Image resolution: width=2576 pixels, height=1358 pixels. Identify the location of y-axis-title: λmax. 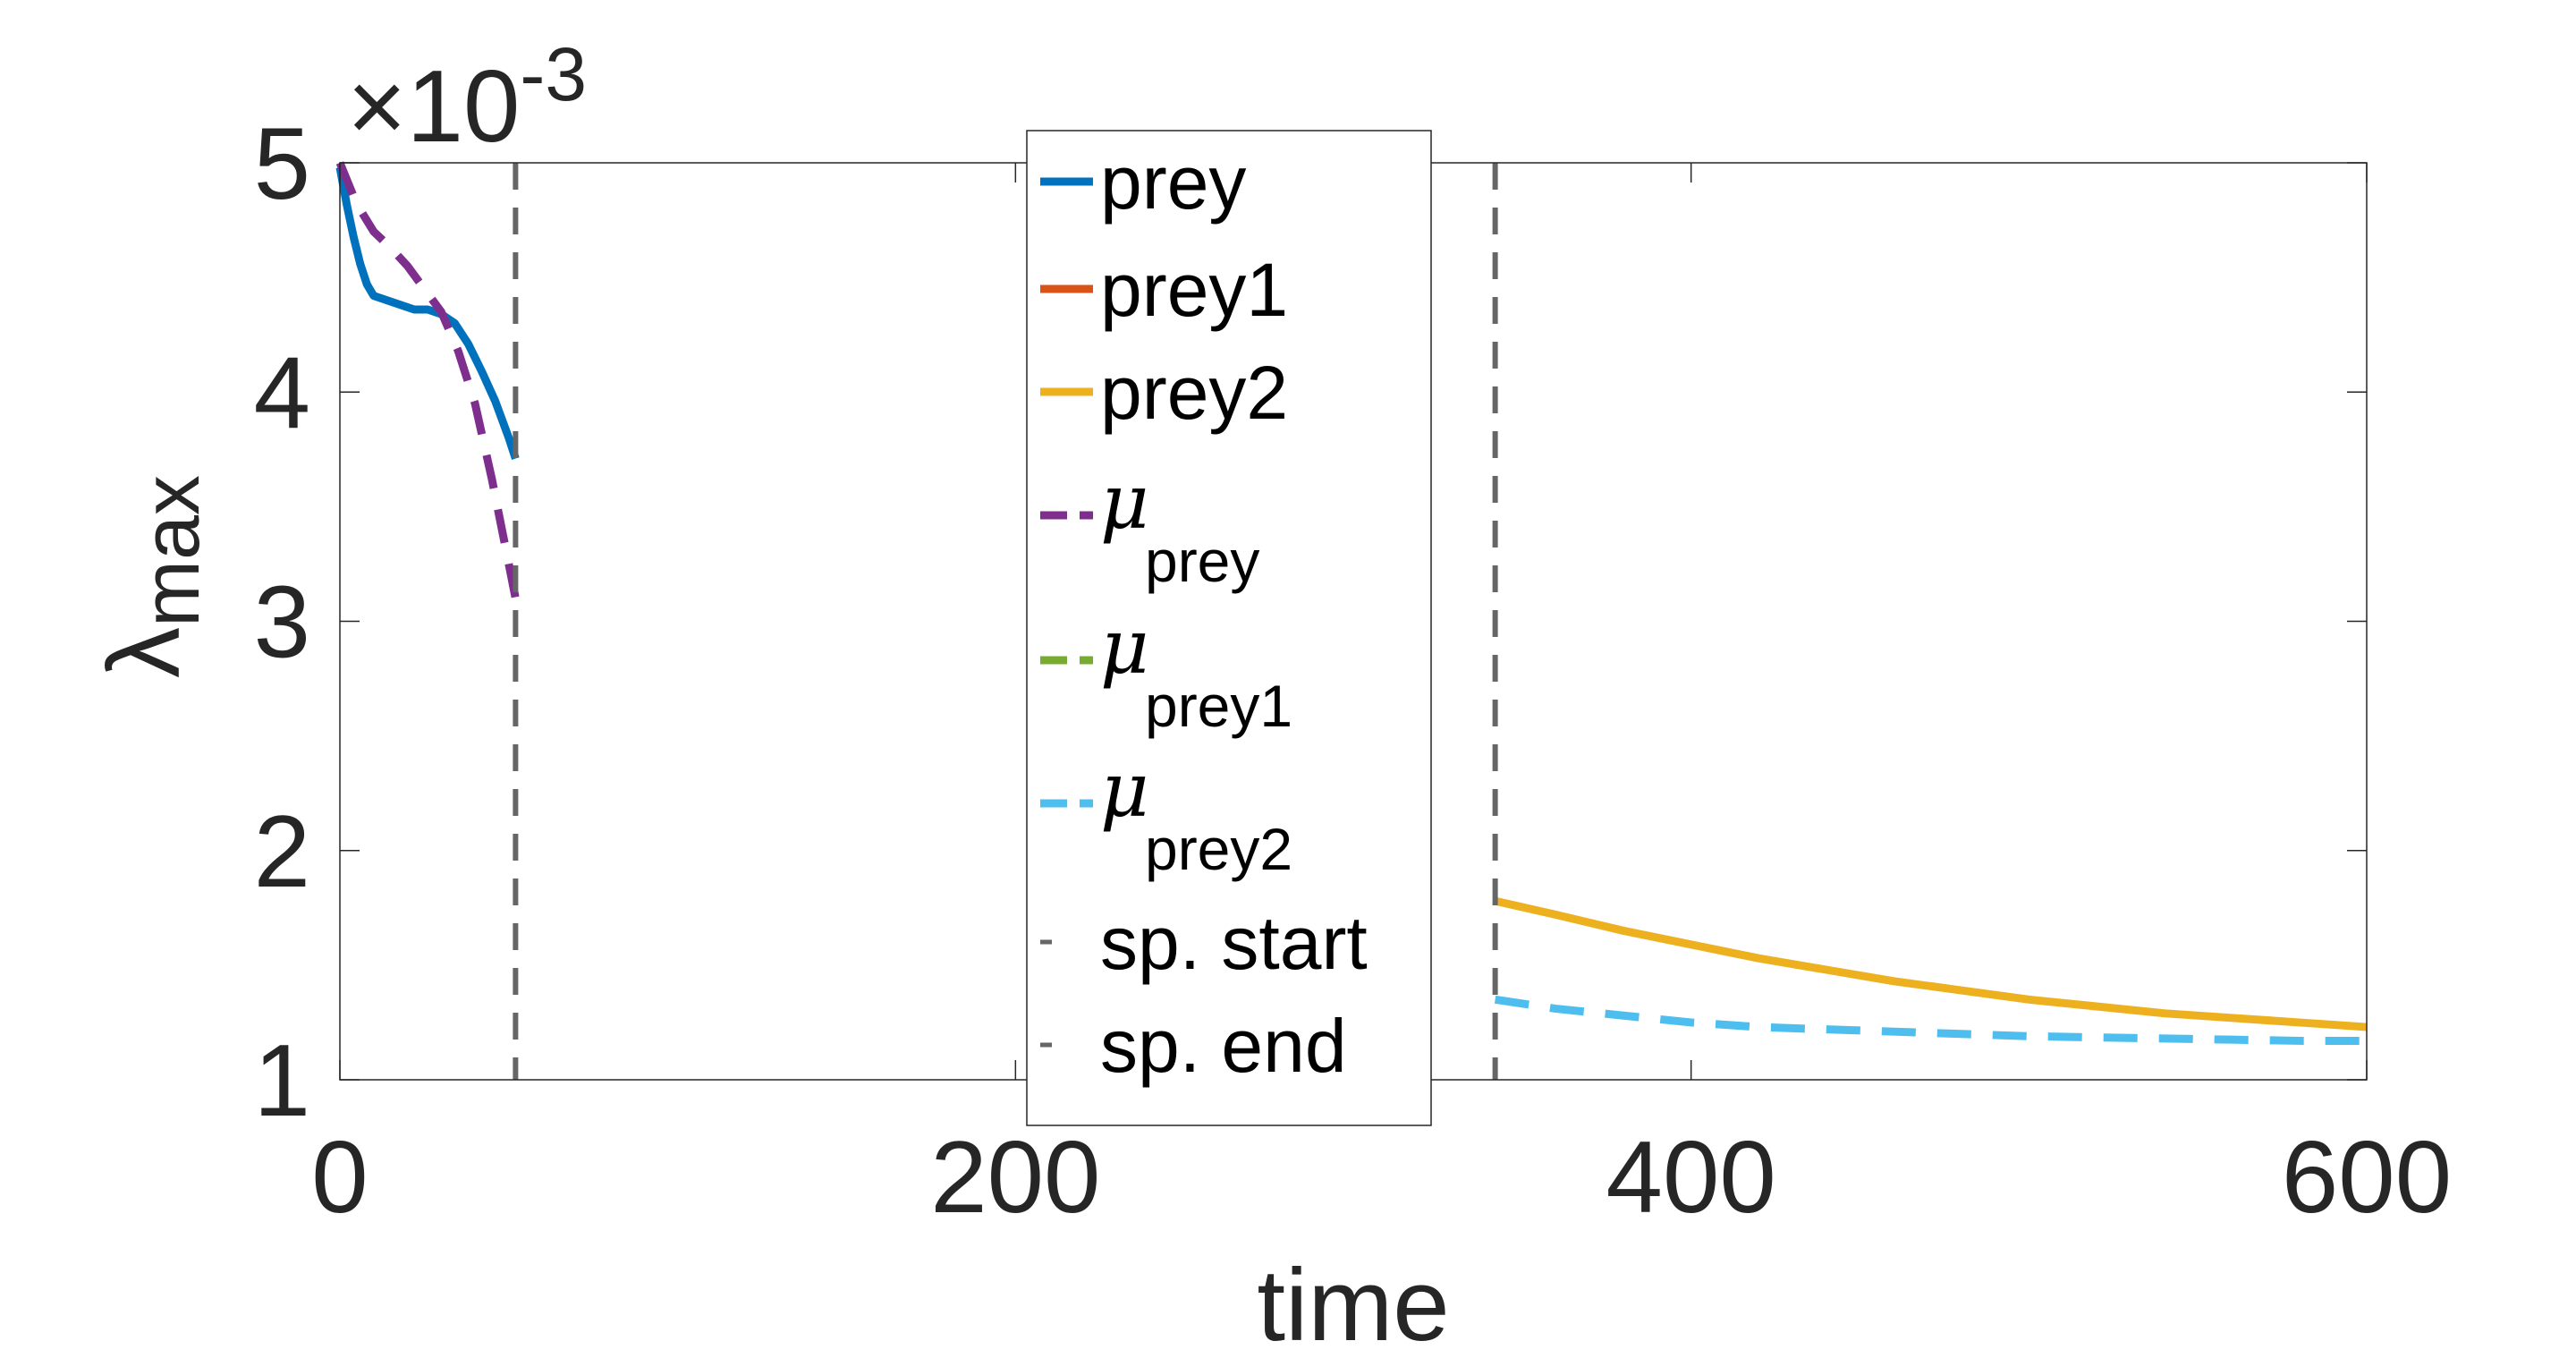
(152, 577).